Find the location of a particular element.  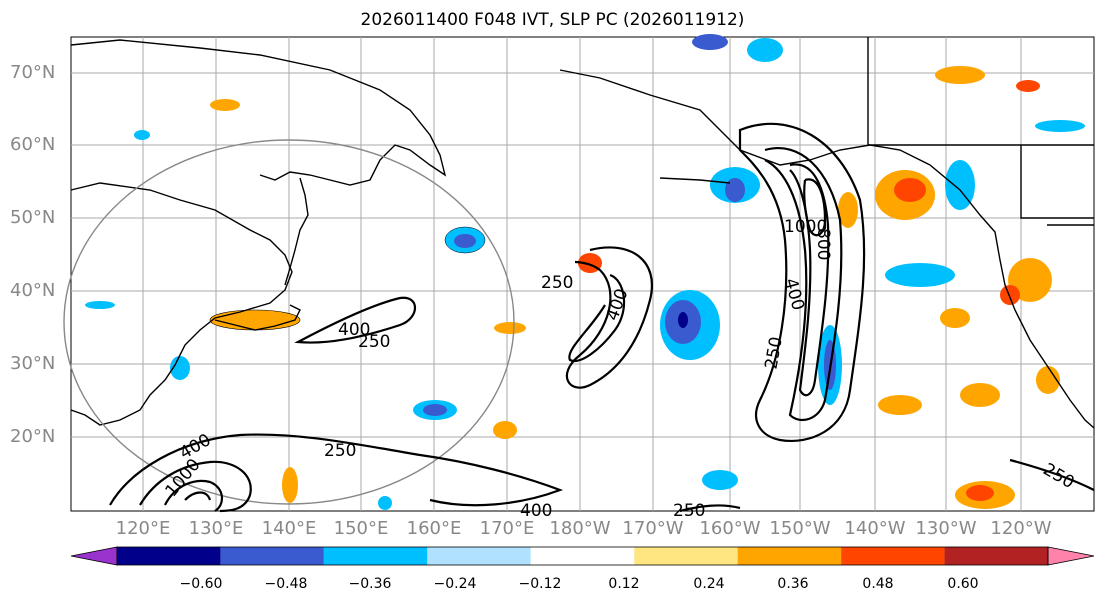

lat-label: 70°N is located at coordinates (33, 72).